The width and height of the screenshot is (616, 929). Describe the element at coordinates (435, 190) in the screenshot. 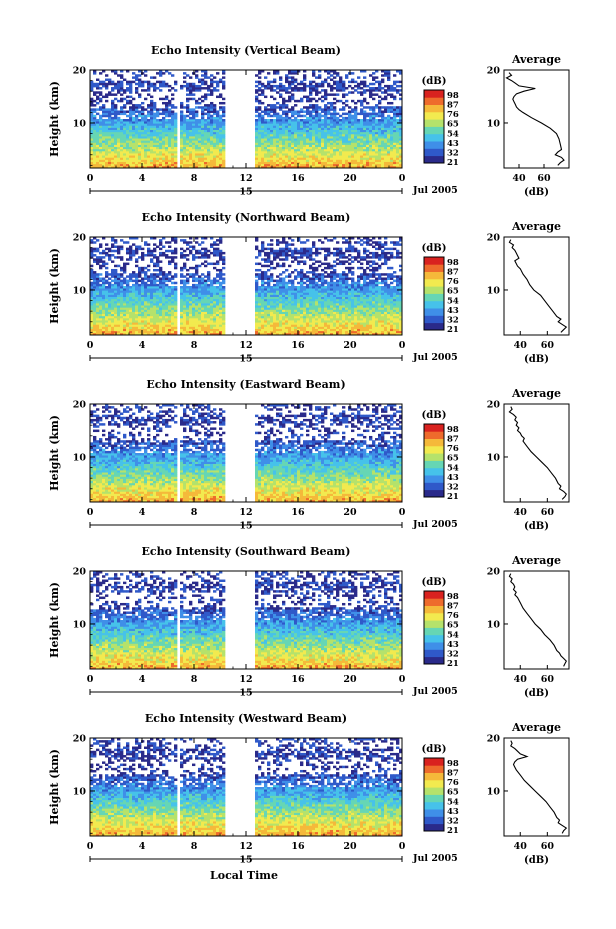

I see `date-label: Jul 2005` at that location.